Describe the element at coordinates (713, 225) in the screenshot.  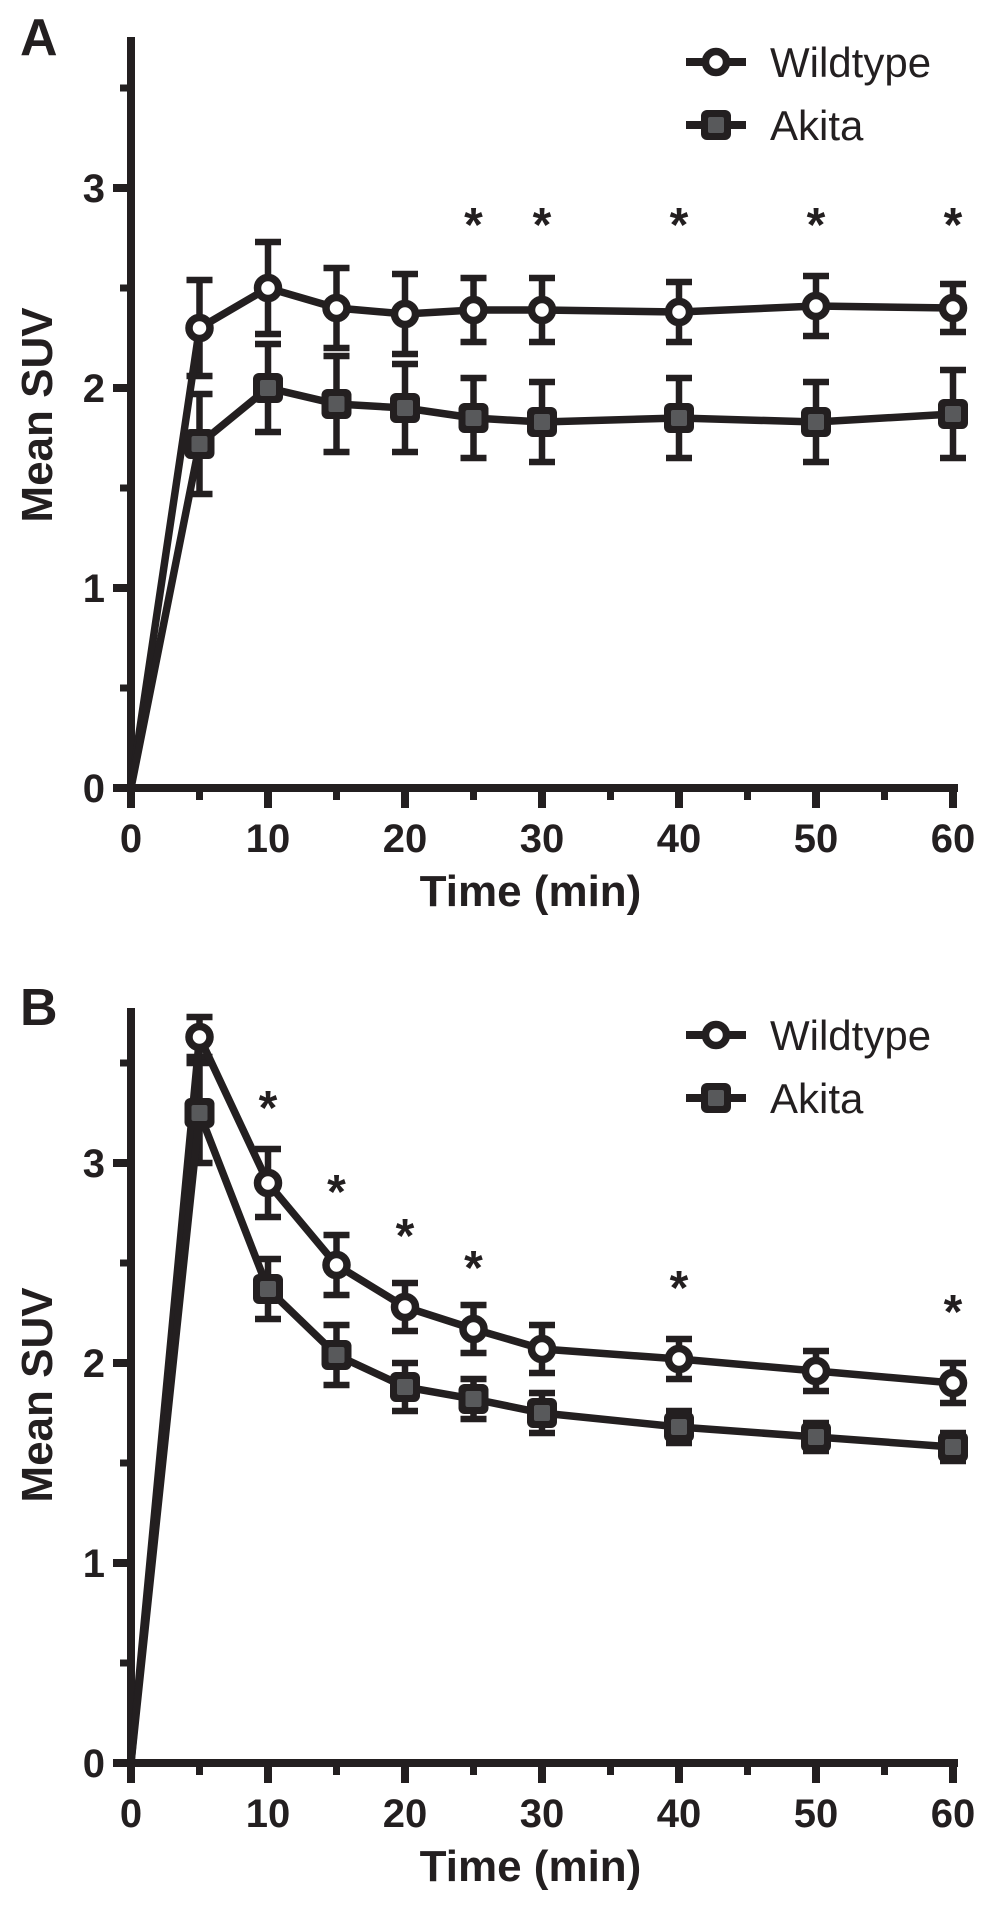
I see `significance-marks: * * * * *` at that location.